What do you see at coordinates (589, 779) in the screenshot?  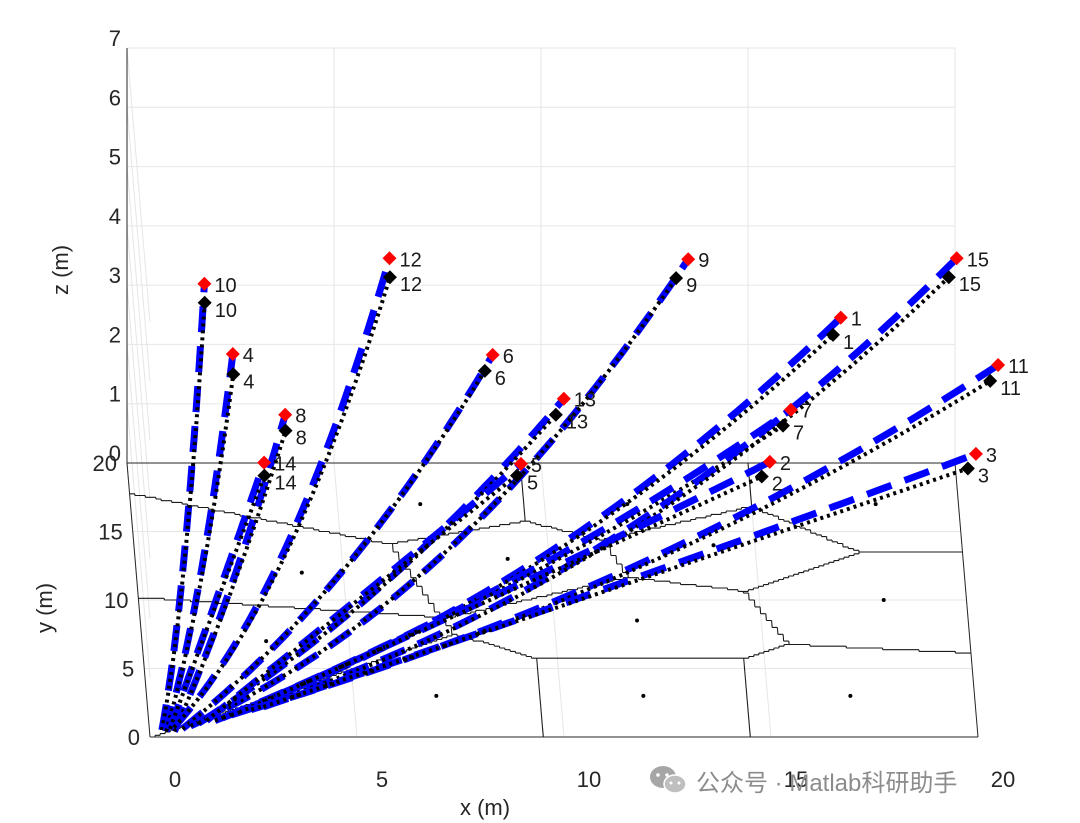 I see `x-tick-label: 10` at bounding box center [589, 779].